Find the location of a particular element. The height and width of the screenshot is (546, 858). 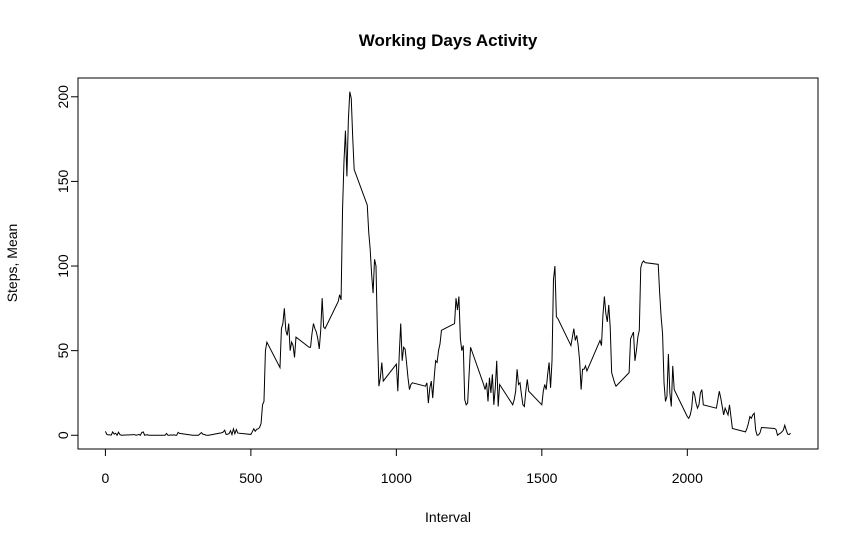

x-tick-label: 1500 is located at coordinates (541, 478).